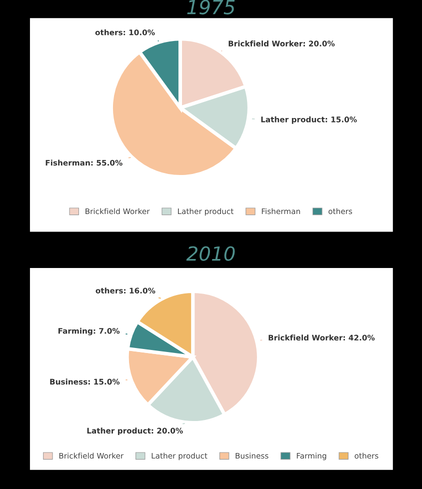 This screenshot has width=422, height=489. I want to click on chart-title: 1975, so click(211, 7).